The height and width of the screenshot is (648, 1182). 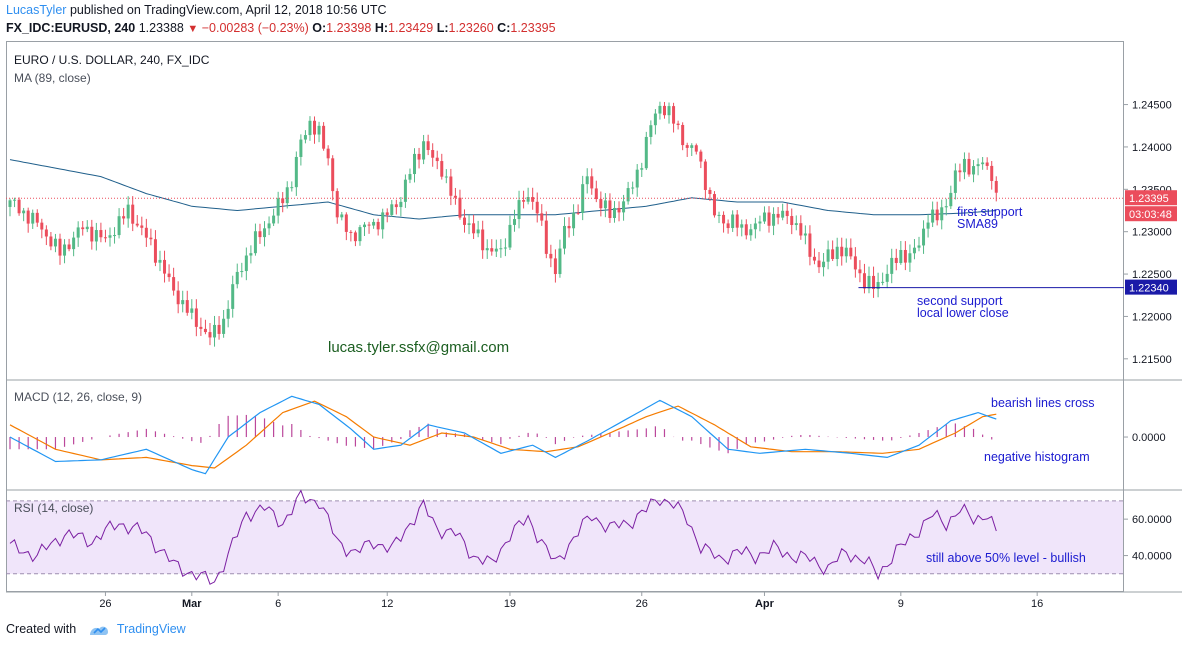 What do you see at coordinates (319, 28) in the screenshot?
I see `open-label: O:` at bounding box center [319, 28].